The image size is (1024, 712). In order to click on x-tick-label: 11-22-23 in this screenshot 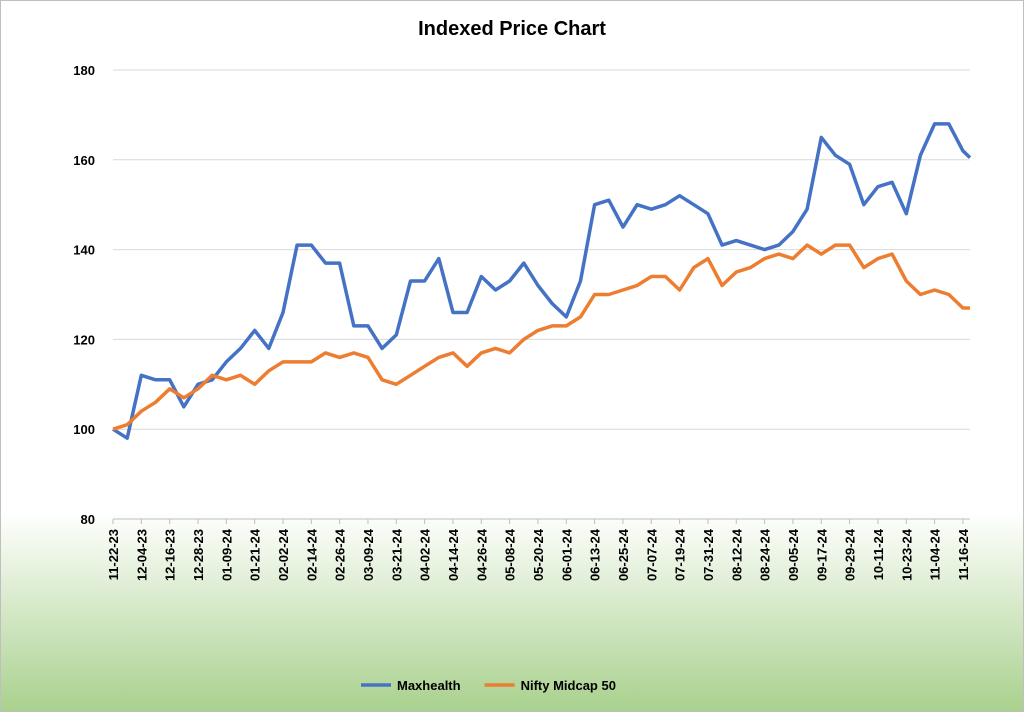, I will do `click(113, 554)`.